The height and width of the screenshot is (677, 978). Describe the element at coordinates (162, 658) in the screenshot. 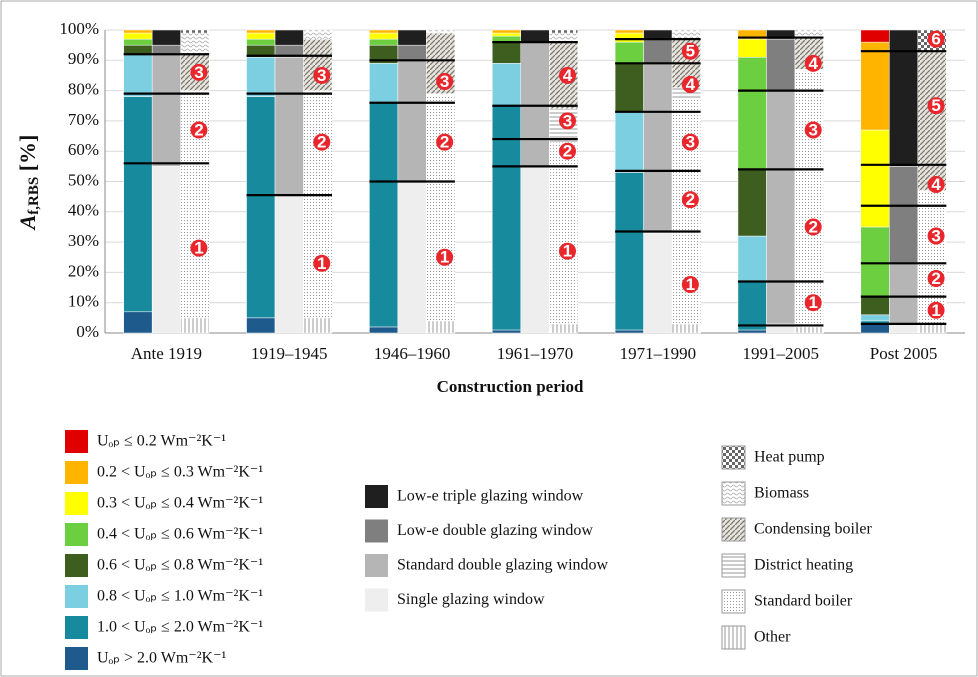

I see `legend-label: Uₒₚ > 2.0 Wm⁻²K⁻¹` at that location.